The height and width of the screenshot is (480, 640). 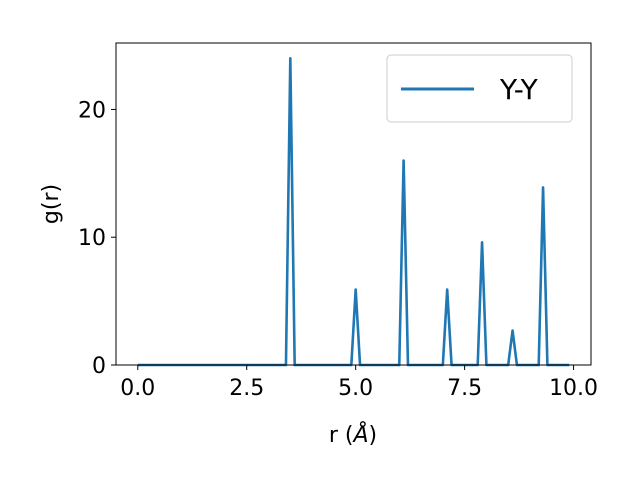 I want to click on x-tick-label: 5.0, so click(x=355, y=388).